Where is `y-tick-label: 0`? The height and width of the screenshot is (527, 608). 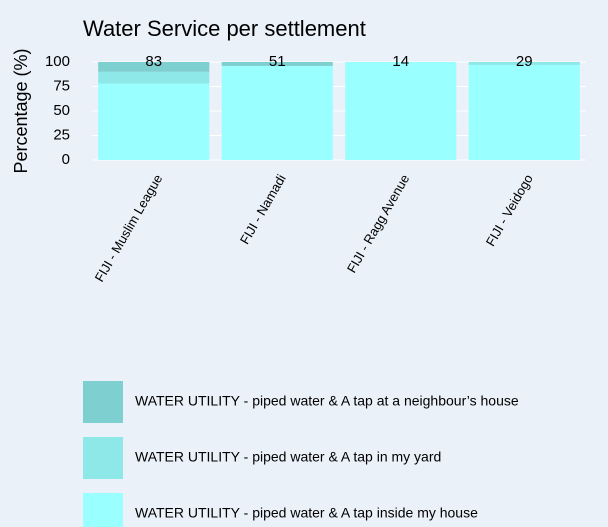 y-tick-label: 0 is located at coordinates (66, 159).